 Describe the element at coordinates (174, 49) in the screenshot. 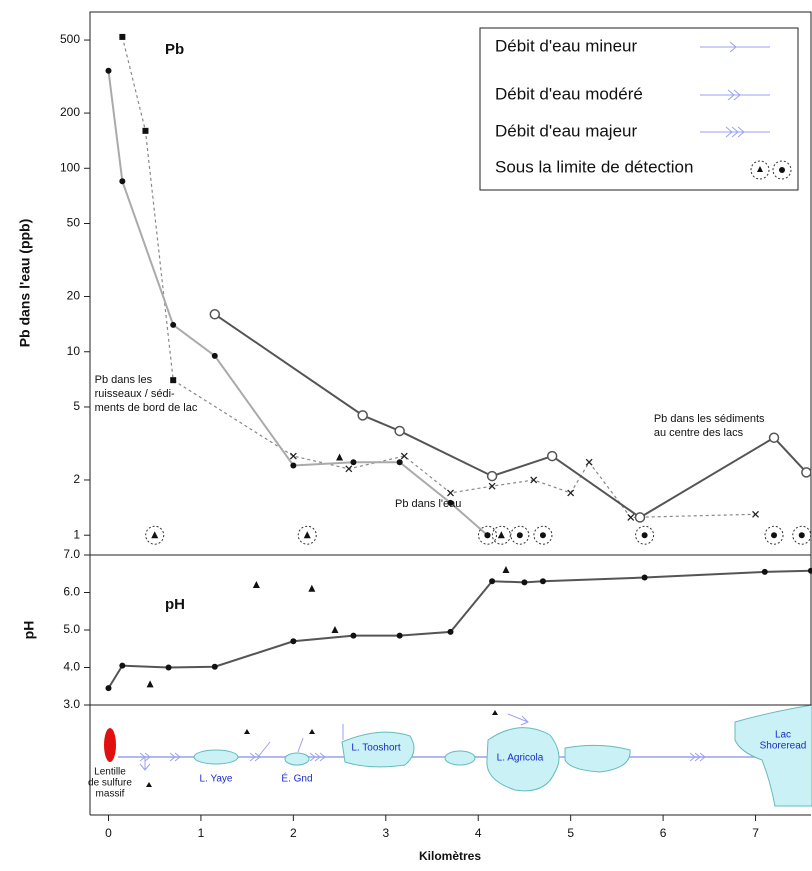

I see `panel-title: Pb` at that location.